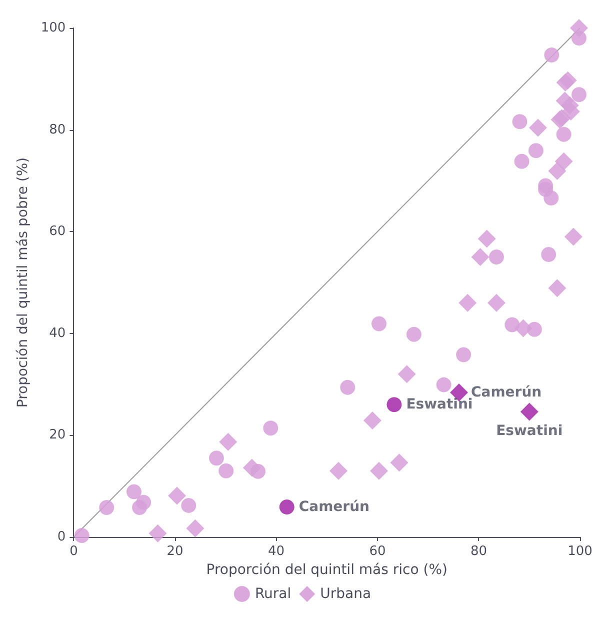  I want to click on x-axis-title: Proporción del quintil más rico (%), so click(327, 570).